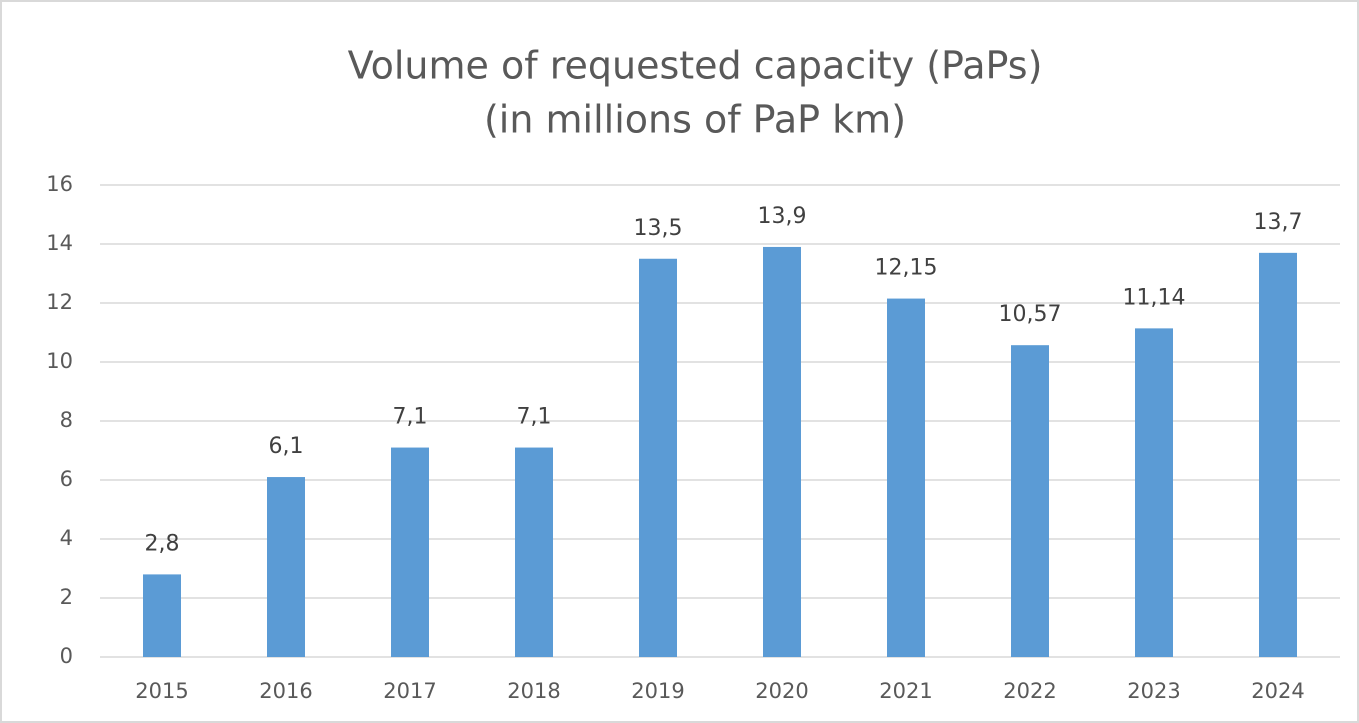 The width and height of the screenshot is (1359, 723). I want to click on data-label: 12,15, so click(906, 268).